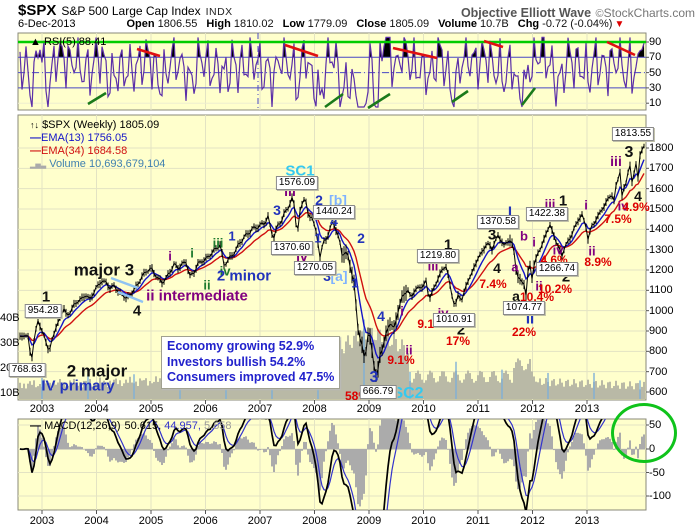 The height and width of the screenshot is (530, 700). I want to click on quote-field-label: Chg, so click(528, 24).